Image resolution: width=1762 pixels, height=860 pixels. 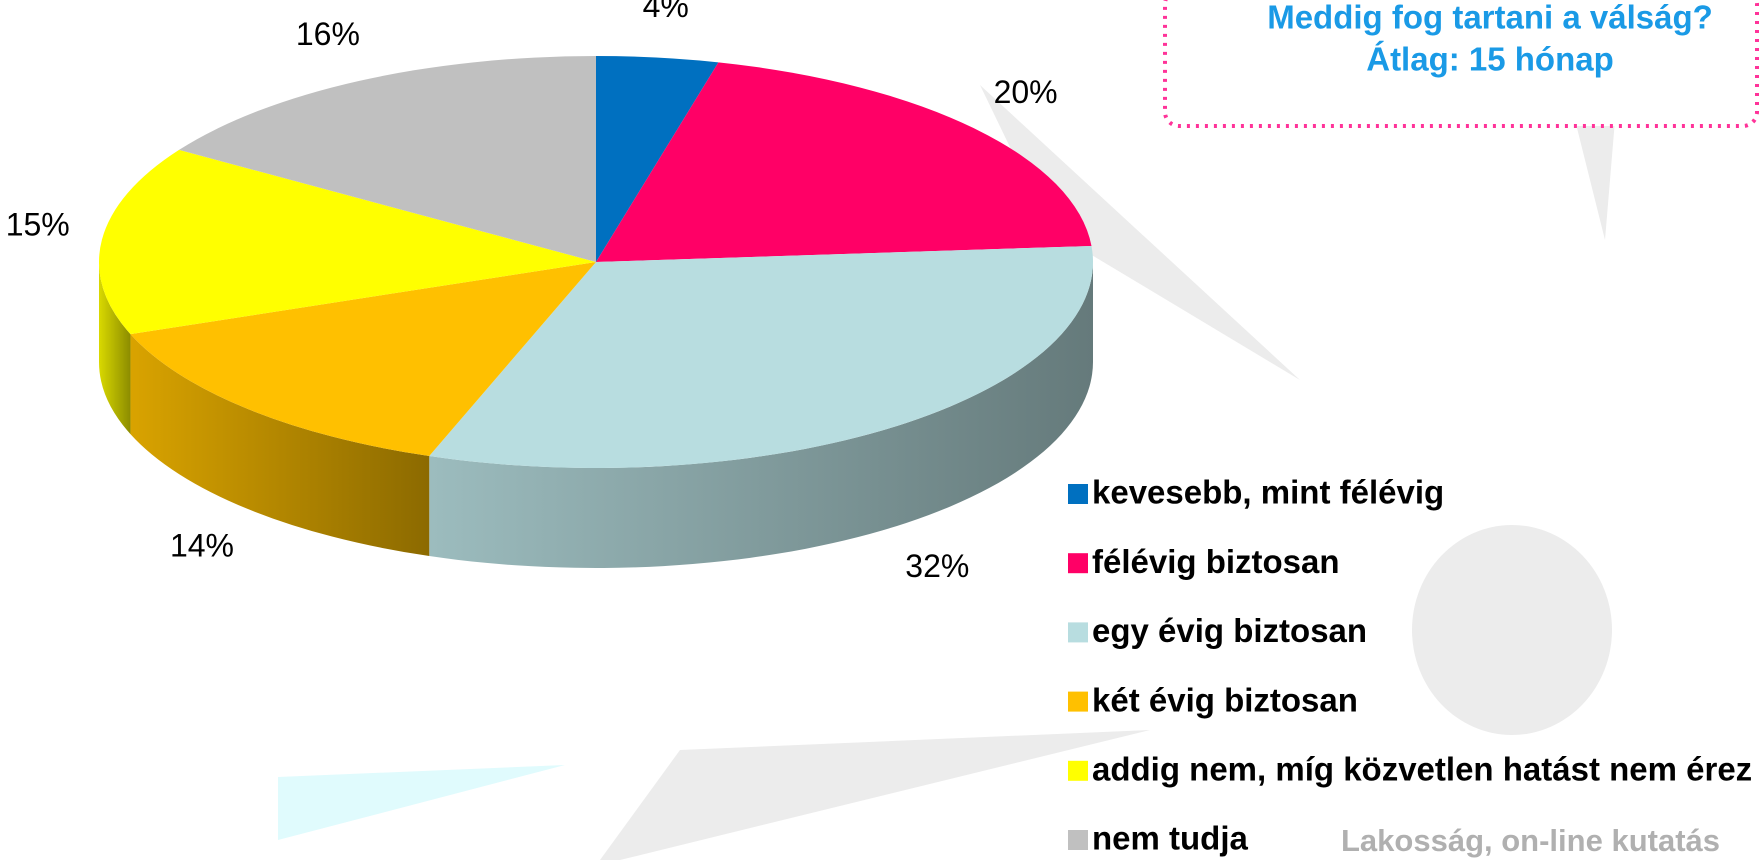 I want to click on data-label: 15%, so click(x=38, y=225).